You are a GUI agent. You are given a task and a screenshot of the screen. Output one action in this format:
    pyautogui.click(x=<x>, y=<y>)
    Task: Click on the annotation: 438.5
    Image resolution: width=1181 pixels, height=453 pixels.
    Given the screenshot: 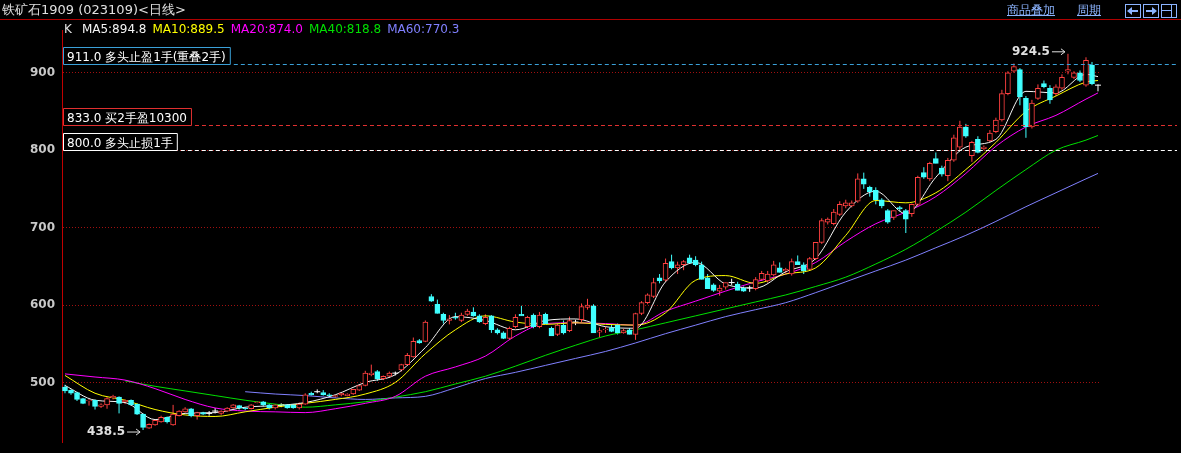 What is the action you would take?
    pyautogui.click(x=106, y=431)
    